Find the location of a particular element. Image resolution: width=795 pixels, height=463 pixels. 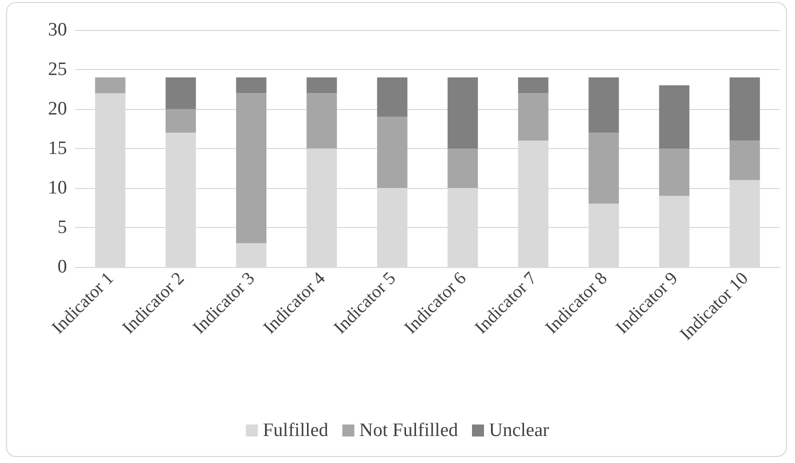

y-tick-label: 15 is located at coordinates (57, 148).